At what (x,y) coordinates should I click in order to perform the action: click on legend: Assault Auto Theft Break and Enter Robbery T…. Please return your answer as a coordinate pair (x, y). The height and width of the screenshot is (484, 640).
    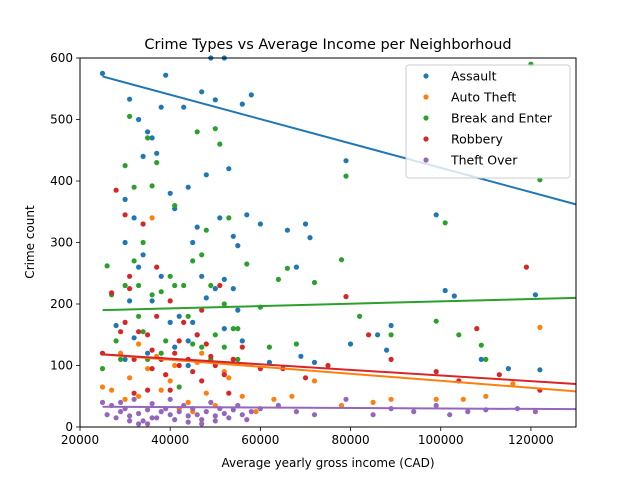
    Looking at the image, I should click on (488, 121).